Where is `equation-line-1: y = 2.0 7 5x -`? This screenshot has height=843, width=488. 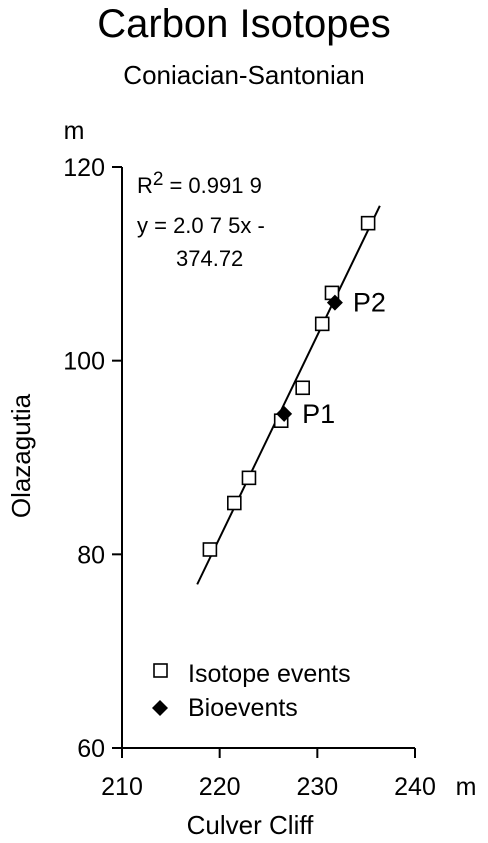
equation-line-1: y = 2.0 7 5x - is located at coordinates (201, 225).